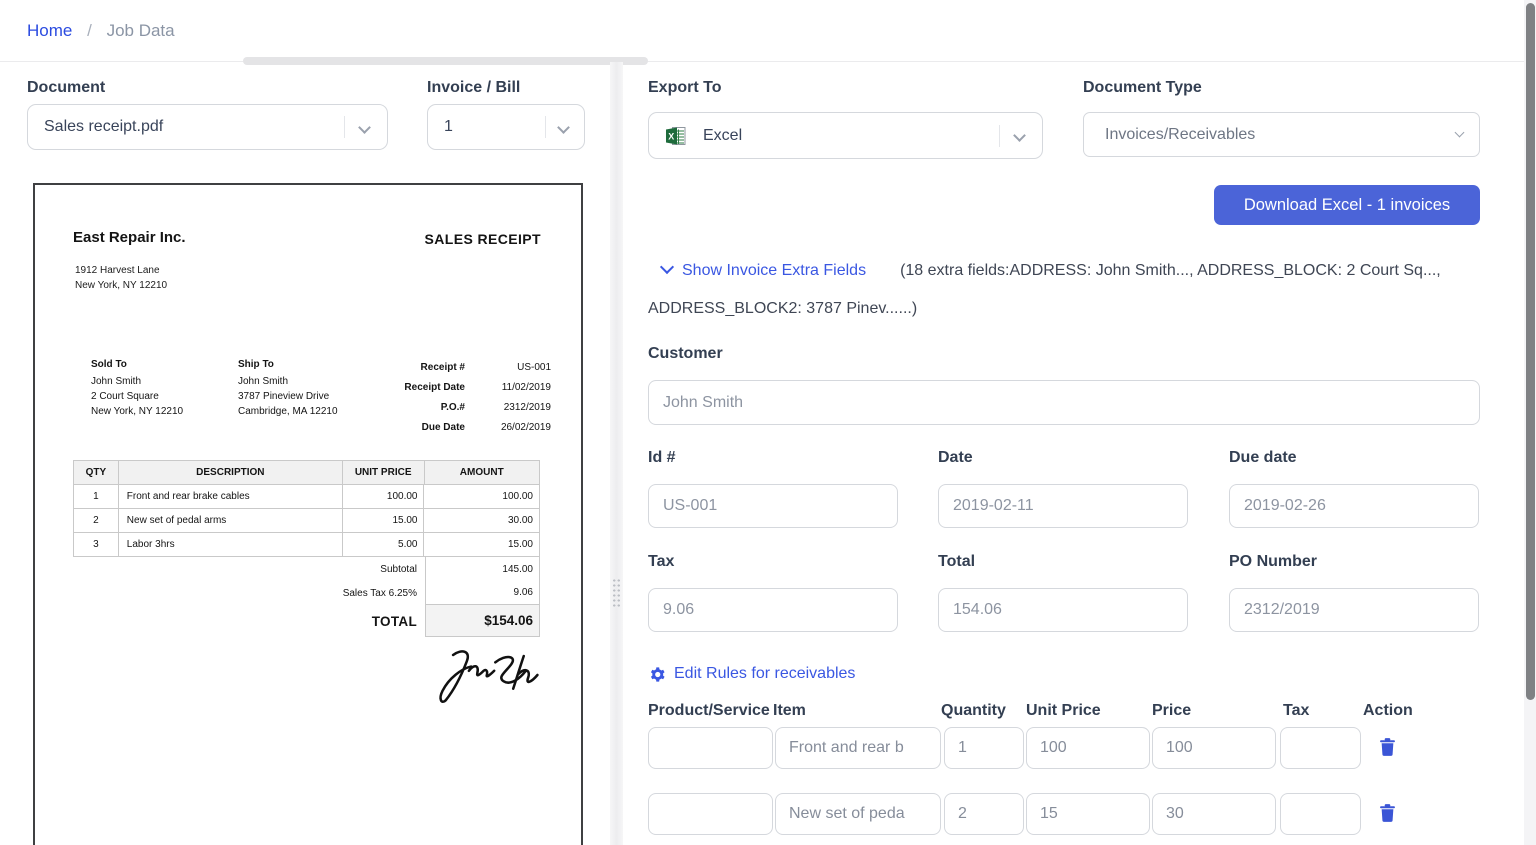  Describe the element at coordinates (525, 427) in the screenshot. I see `meta-value: 26/02/2019` at that location.